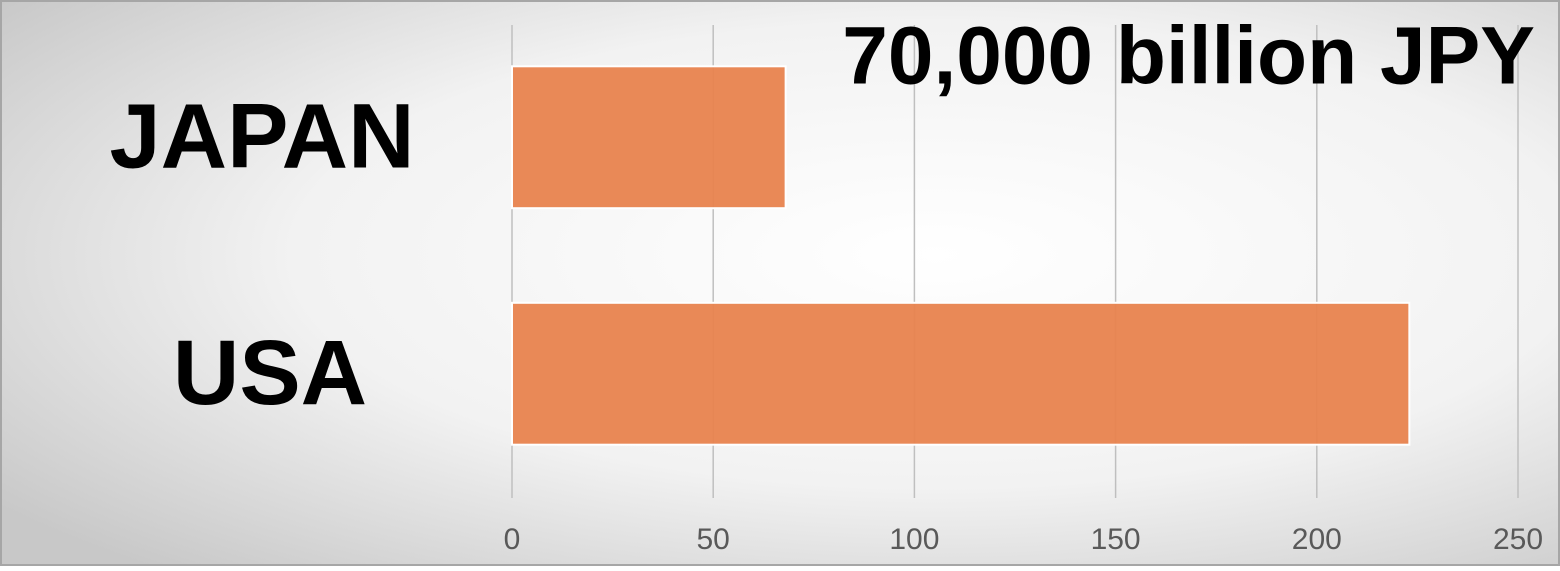 The width and height of the screenshot is (1560, 571). What do you see at coordinates (1188, 56) in the screenshot?
I see `annotation: 70,000 billion JPY` at bounding box center [1188, 56].